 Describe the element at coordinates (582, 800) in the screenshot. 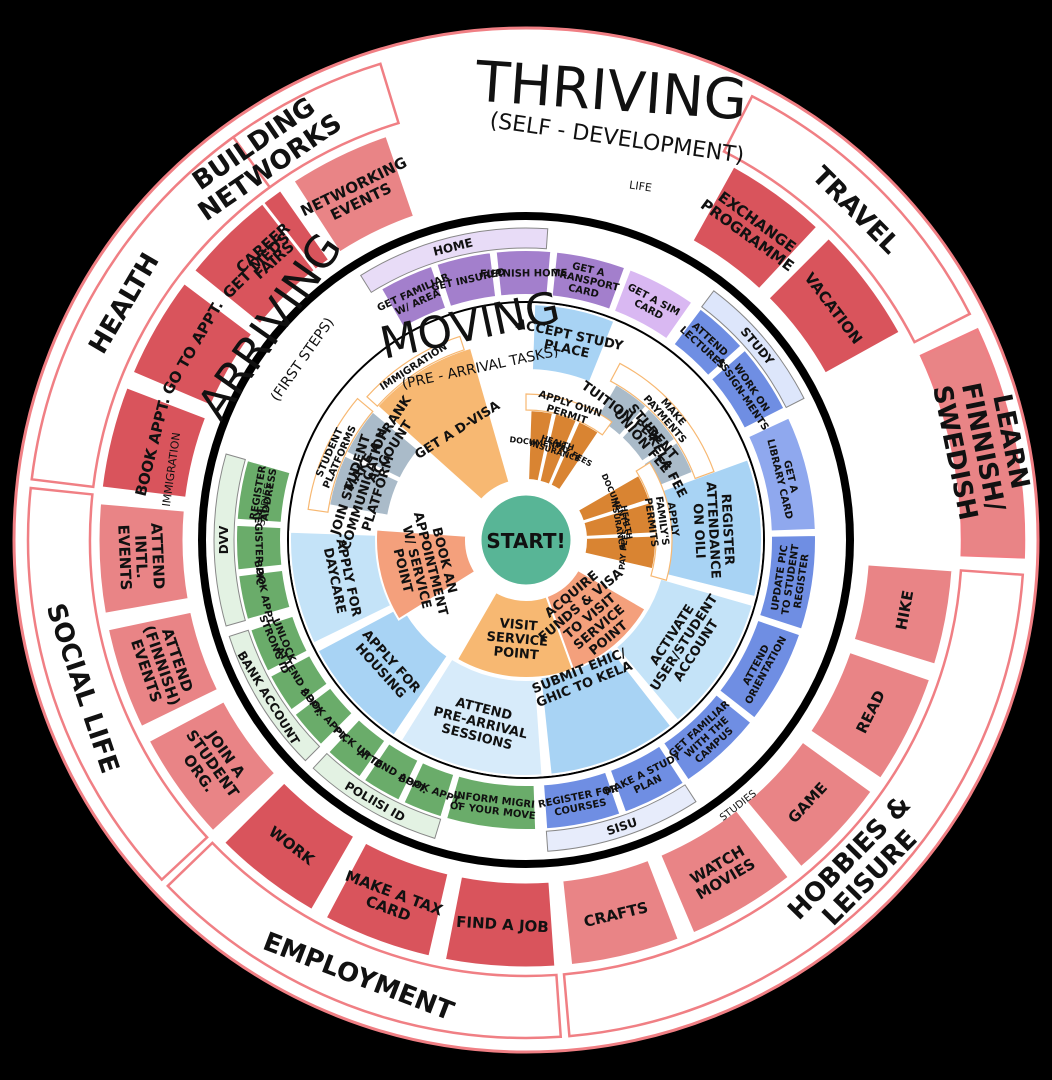

I see `register-courses-segment` at that location.